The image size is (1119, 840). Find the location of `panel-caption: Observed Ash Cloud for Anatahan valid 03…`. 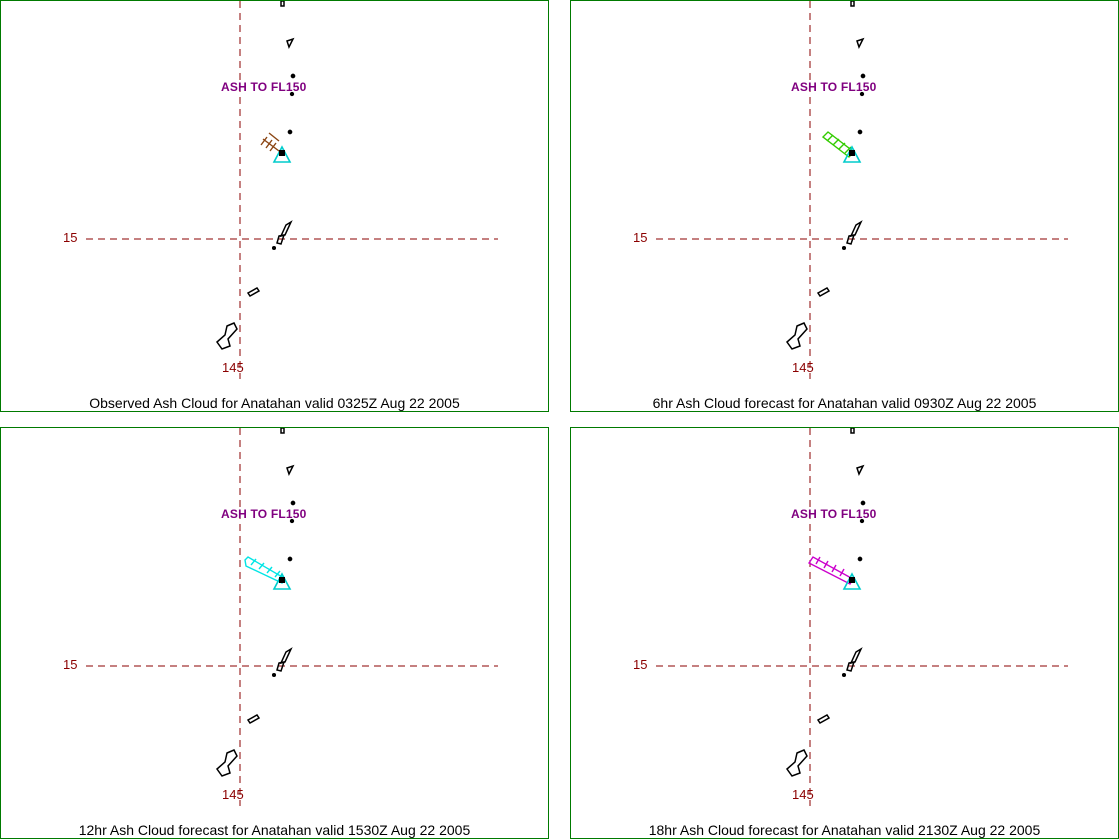

panel-caption: Observed Ash Cloud for Anatahan valid 03… is located at coordinates (274, 403).